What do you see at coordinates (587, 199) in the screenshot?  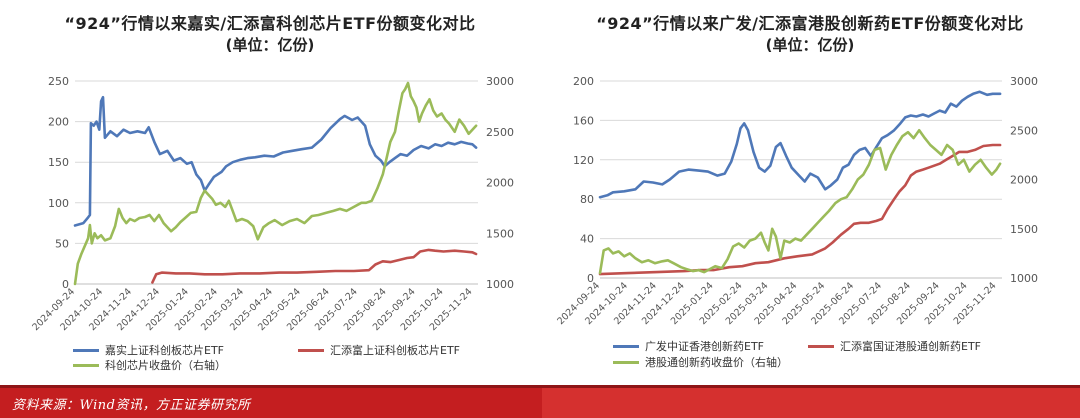 I see `y-left-tick-label: 80` at bounding box center [587, 199].